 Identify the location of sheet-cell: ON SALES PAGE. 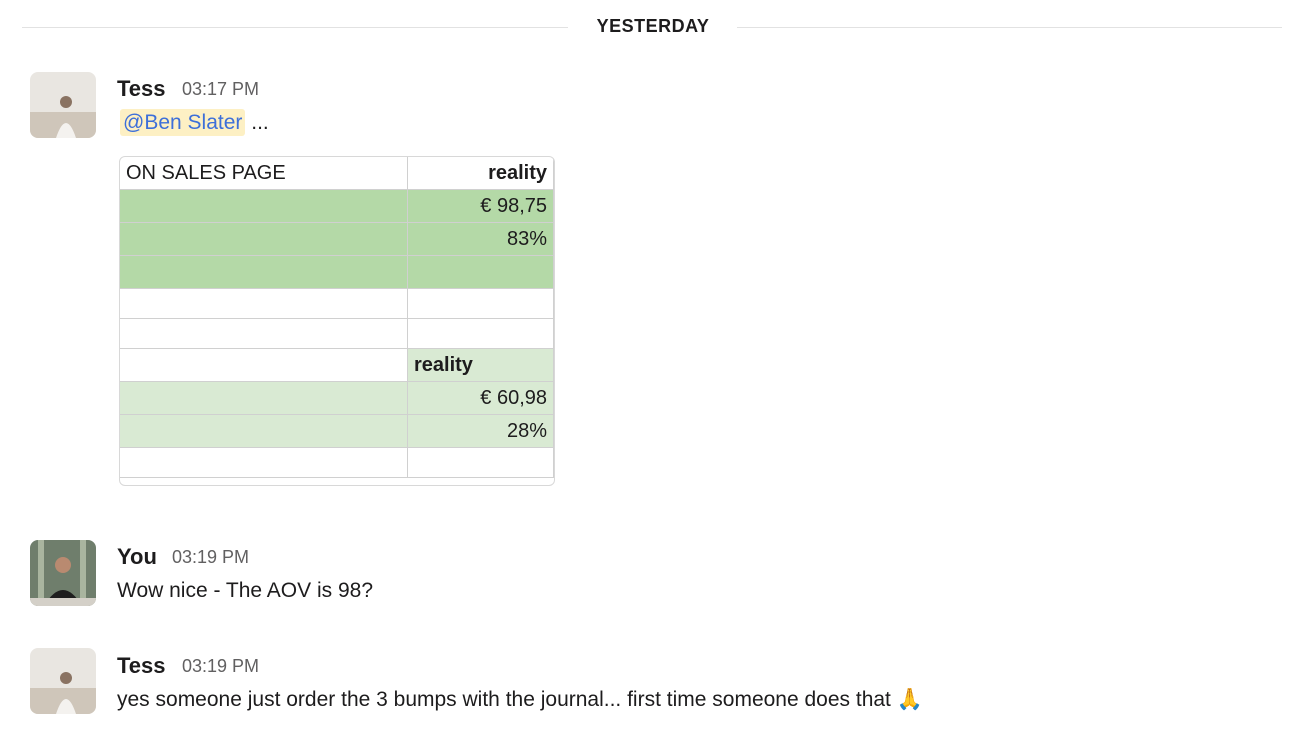
(264, 173).